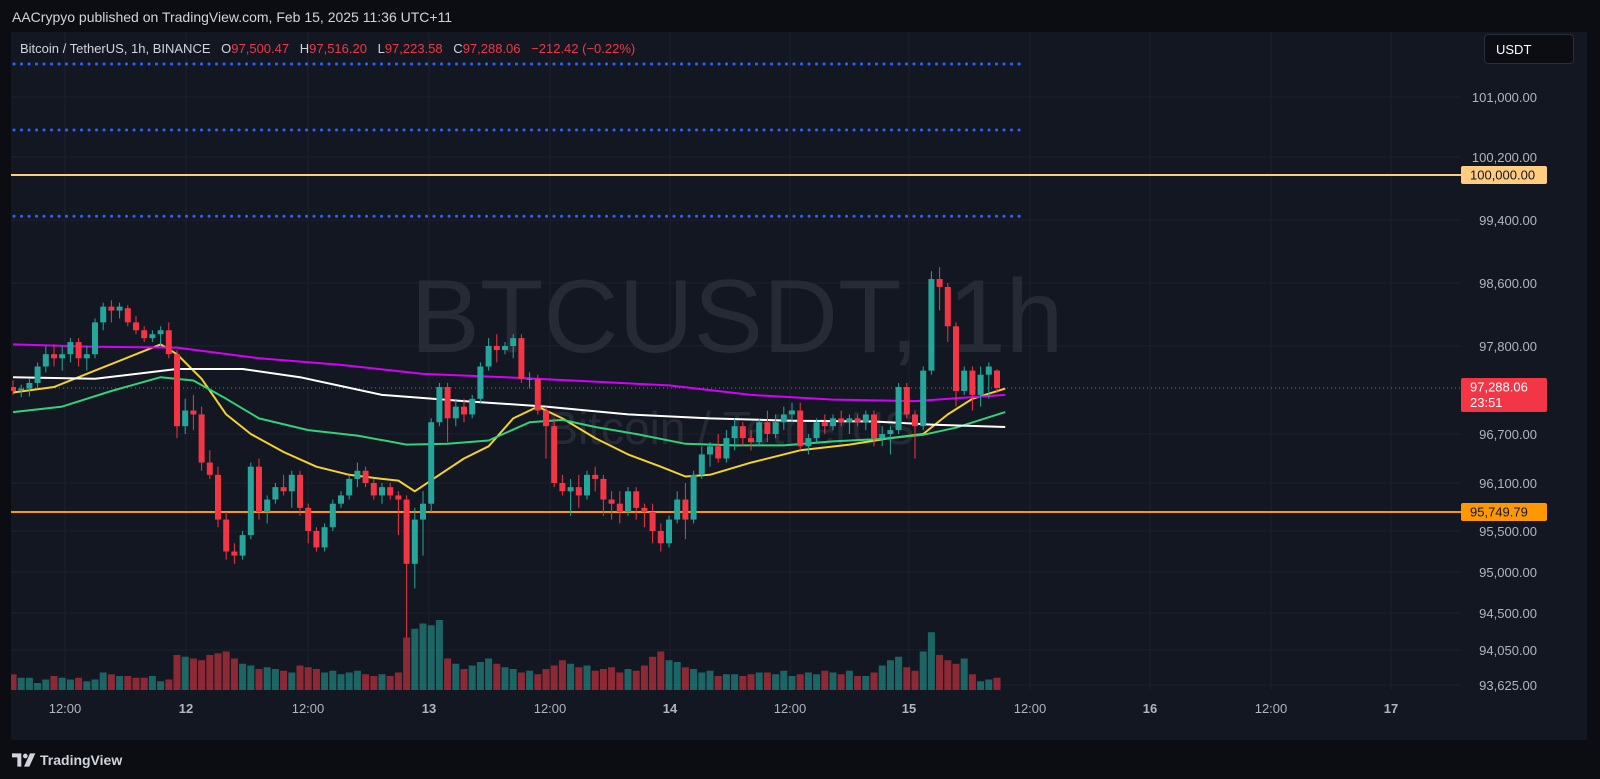 The width and height of the screenshot is (1600, 779). What do you see at coordinates (1504, 157) in the screenshot?
I see `price-axis-label: 100,200.00` at bounding box center [1504, 157].